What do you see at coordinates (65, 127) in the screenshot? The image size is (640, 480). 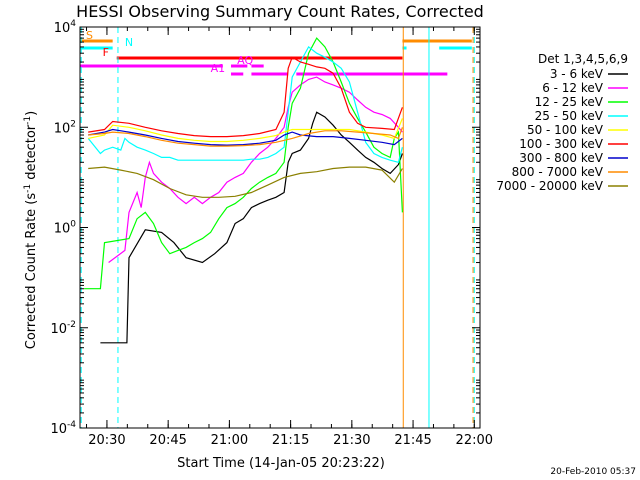 I see `y-tick-label: 10²` at bounding box center [65, 127].